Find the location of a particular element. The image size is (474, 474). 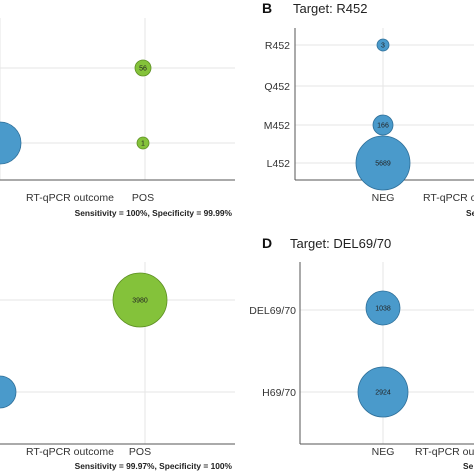

y-tick-b-r452: R452 is located at coordinates (277, 46).